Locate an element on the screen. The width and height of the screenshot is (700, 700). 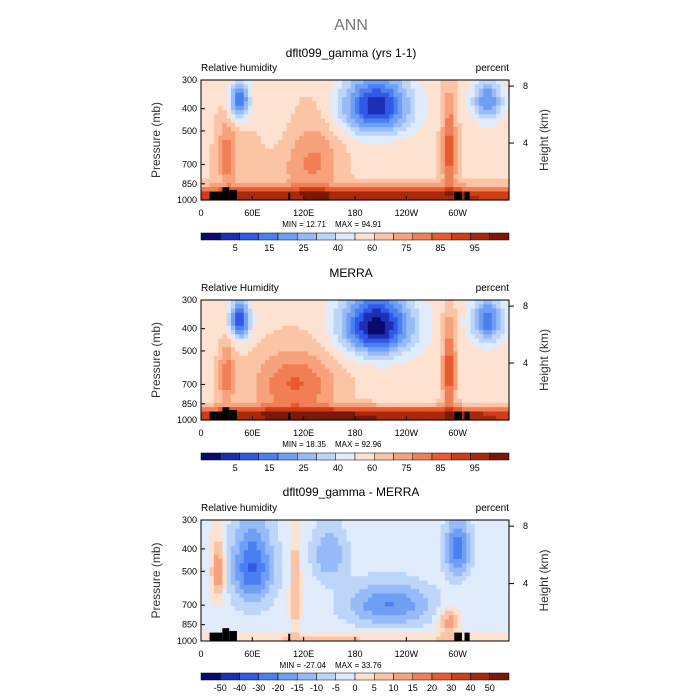
y-axis-right: 84 Height (km) is located at coordinates (530, 346).